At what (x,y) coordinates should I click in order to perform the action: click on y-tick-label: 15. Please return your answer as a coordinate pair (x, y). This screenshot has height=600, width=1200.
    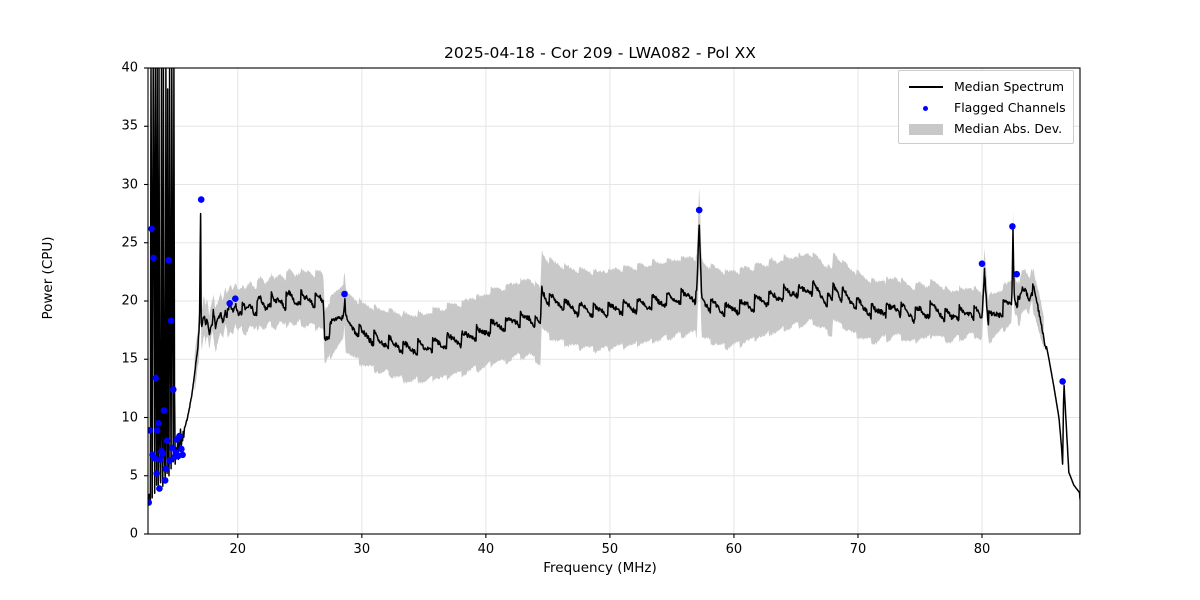
    Looking at the image, I should click on (129, 359).